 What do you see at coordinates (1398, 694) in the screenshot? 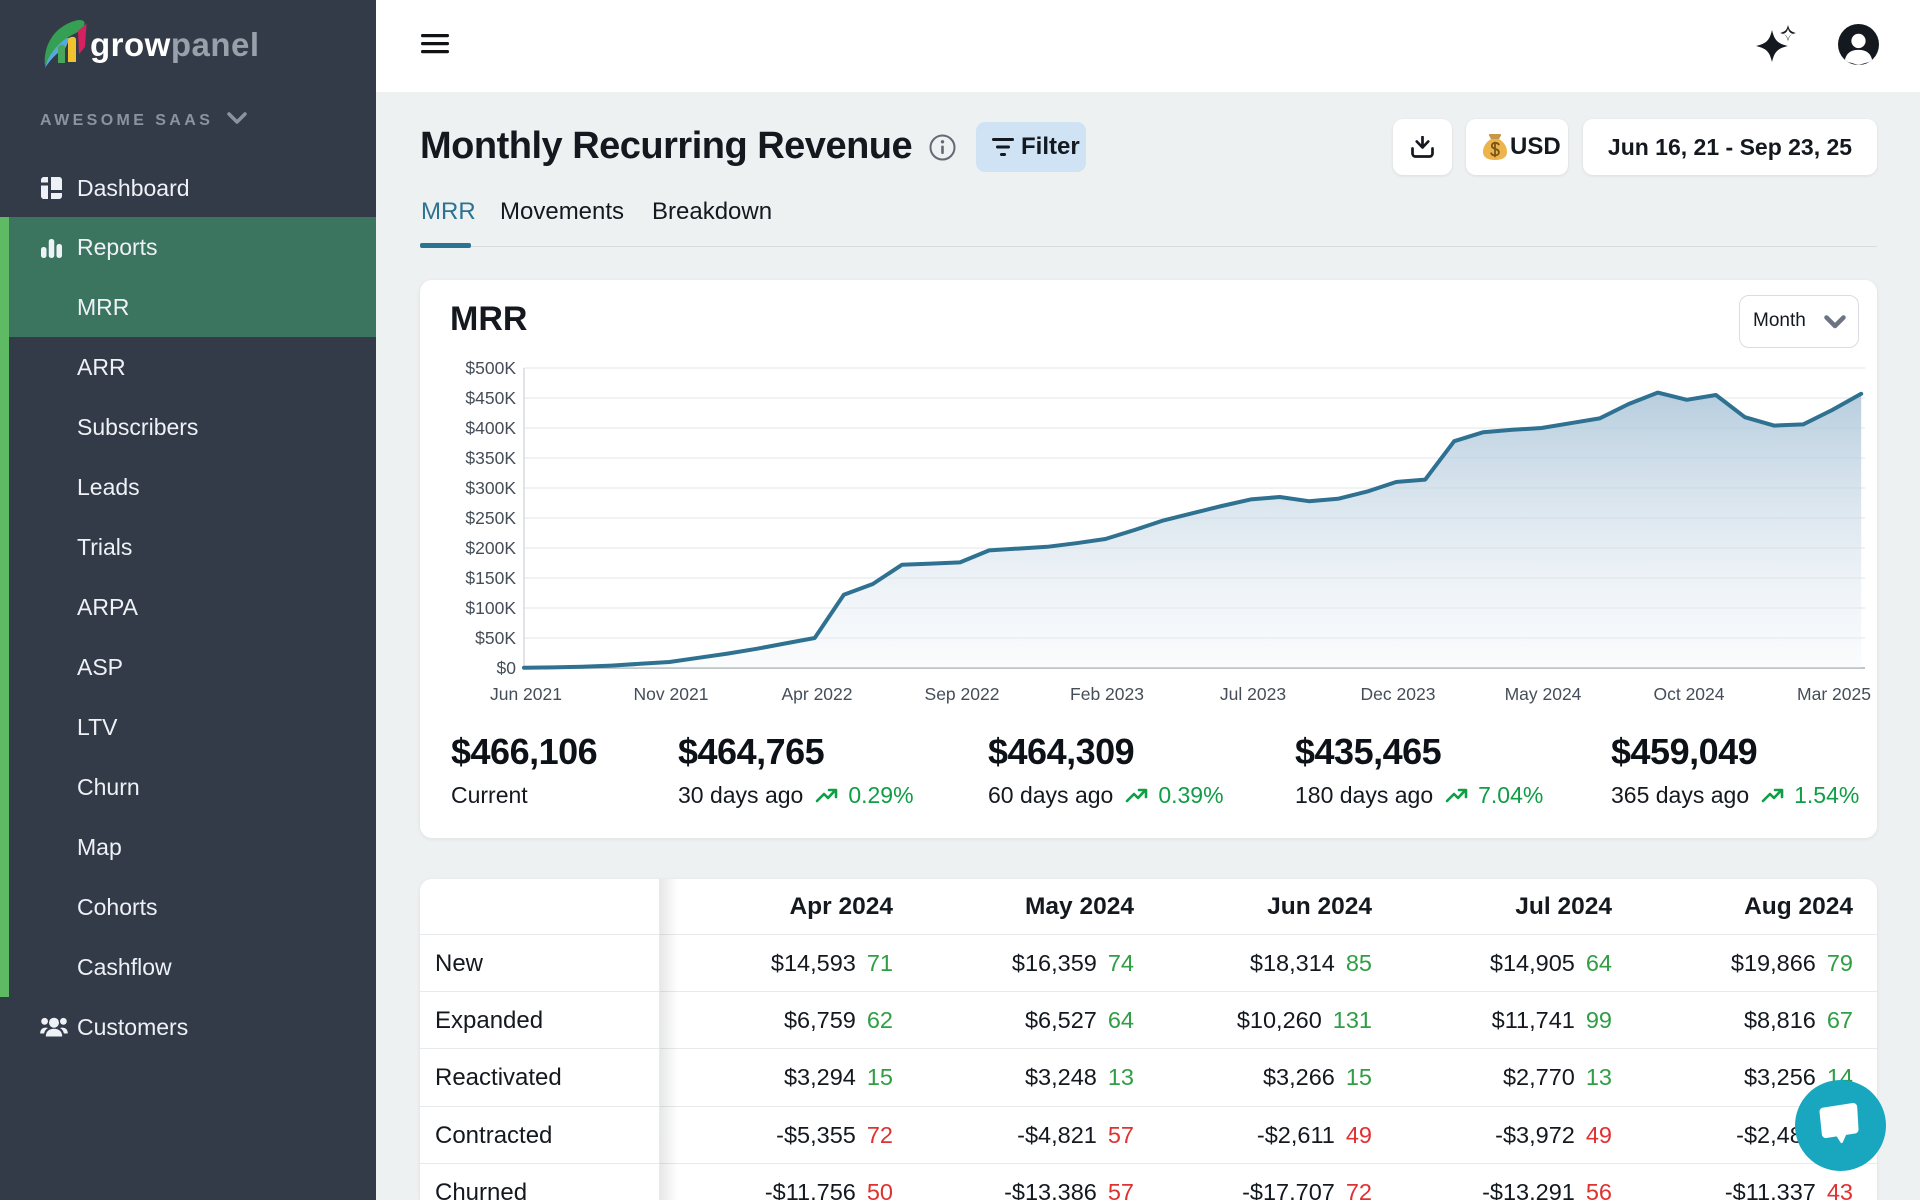
I see `svg-text: Dec 2023` at bounding box center [1398, 694].